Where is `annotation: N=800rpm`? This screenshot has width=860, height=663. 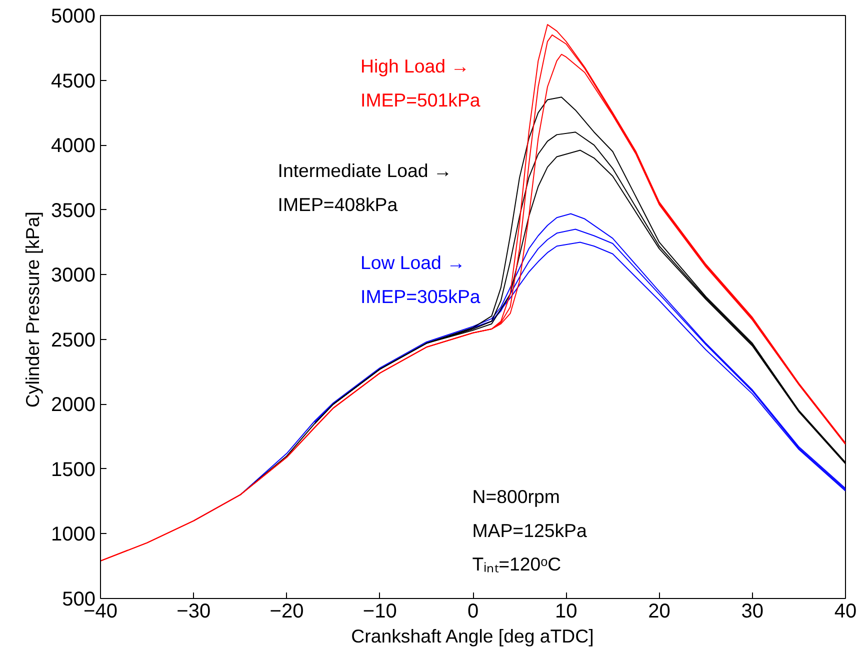
annotation: N=800rpm is located at coordinates (516, 496).